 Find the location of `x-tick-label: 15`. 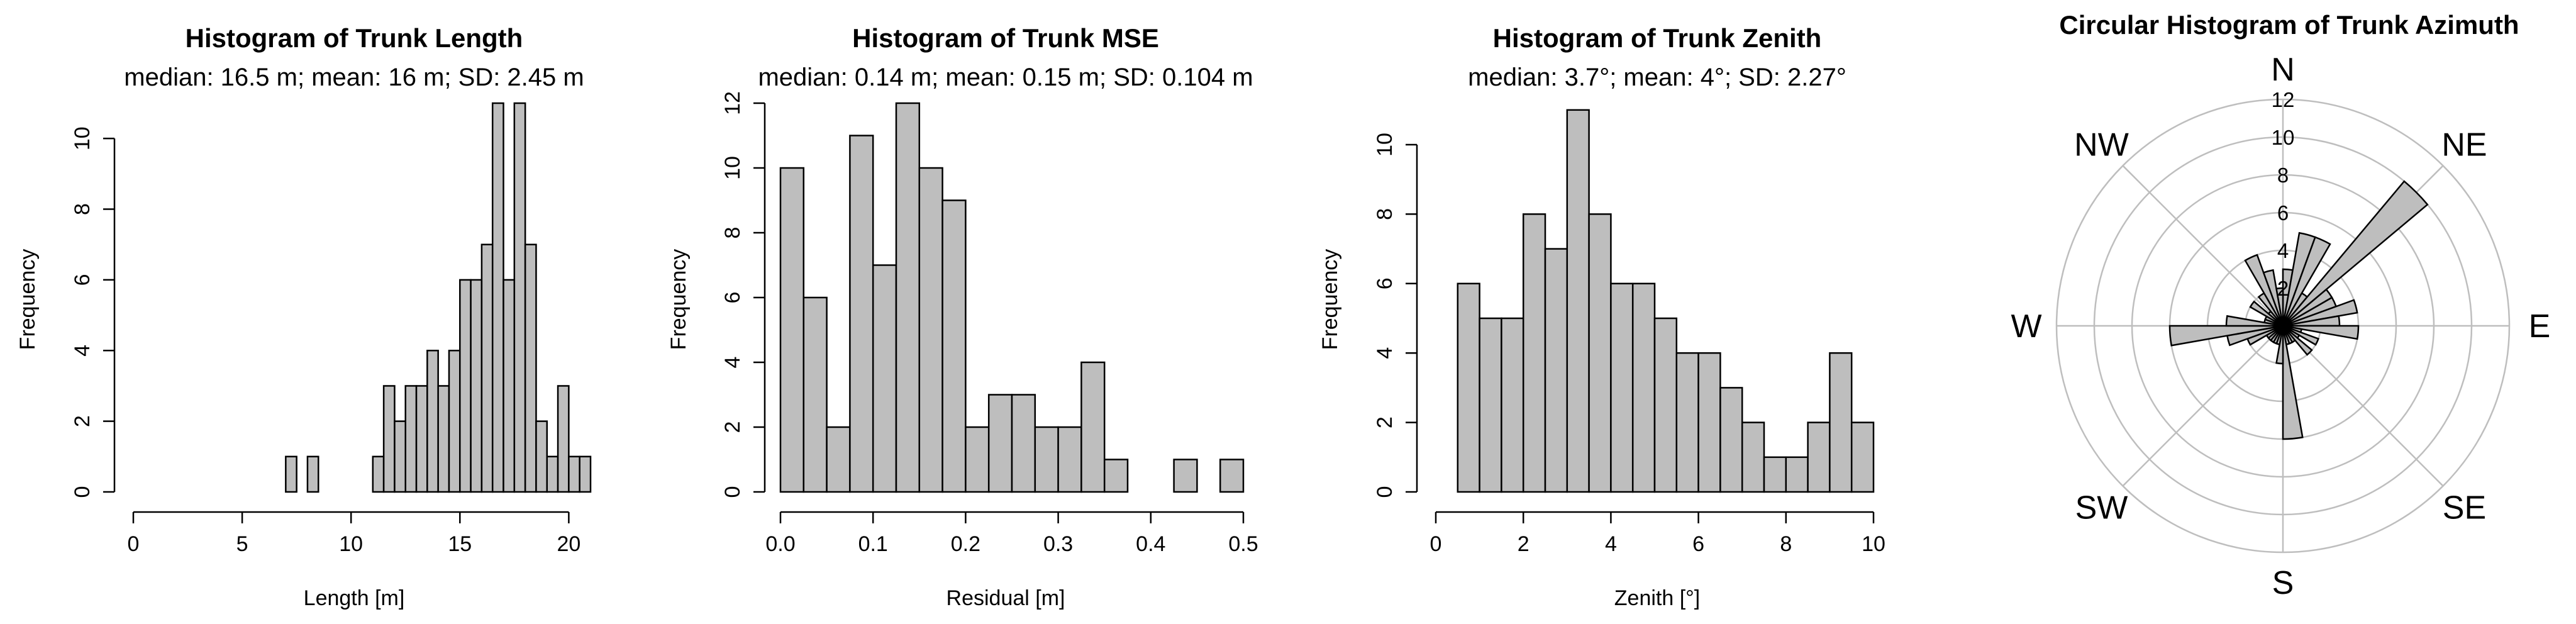

x-tick-label: 15 is located at coordinates (460, 544).